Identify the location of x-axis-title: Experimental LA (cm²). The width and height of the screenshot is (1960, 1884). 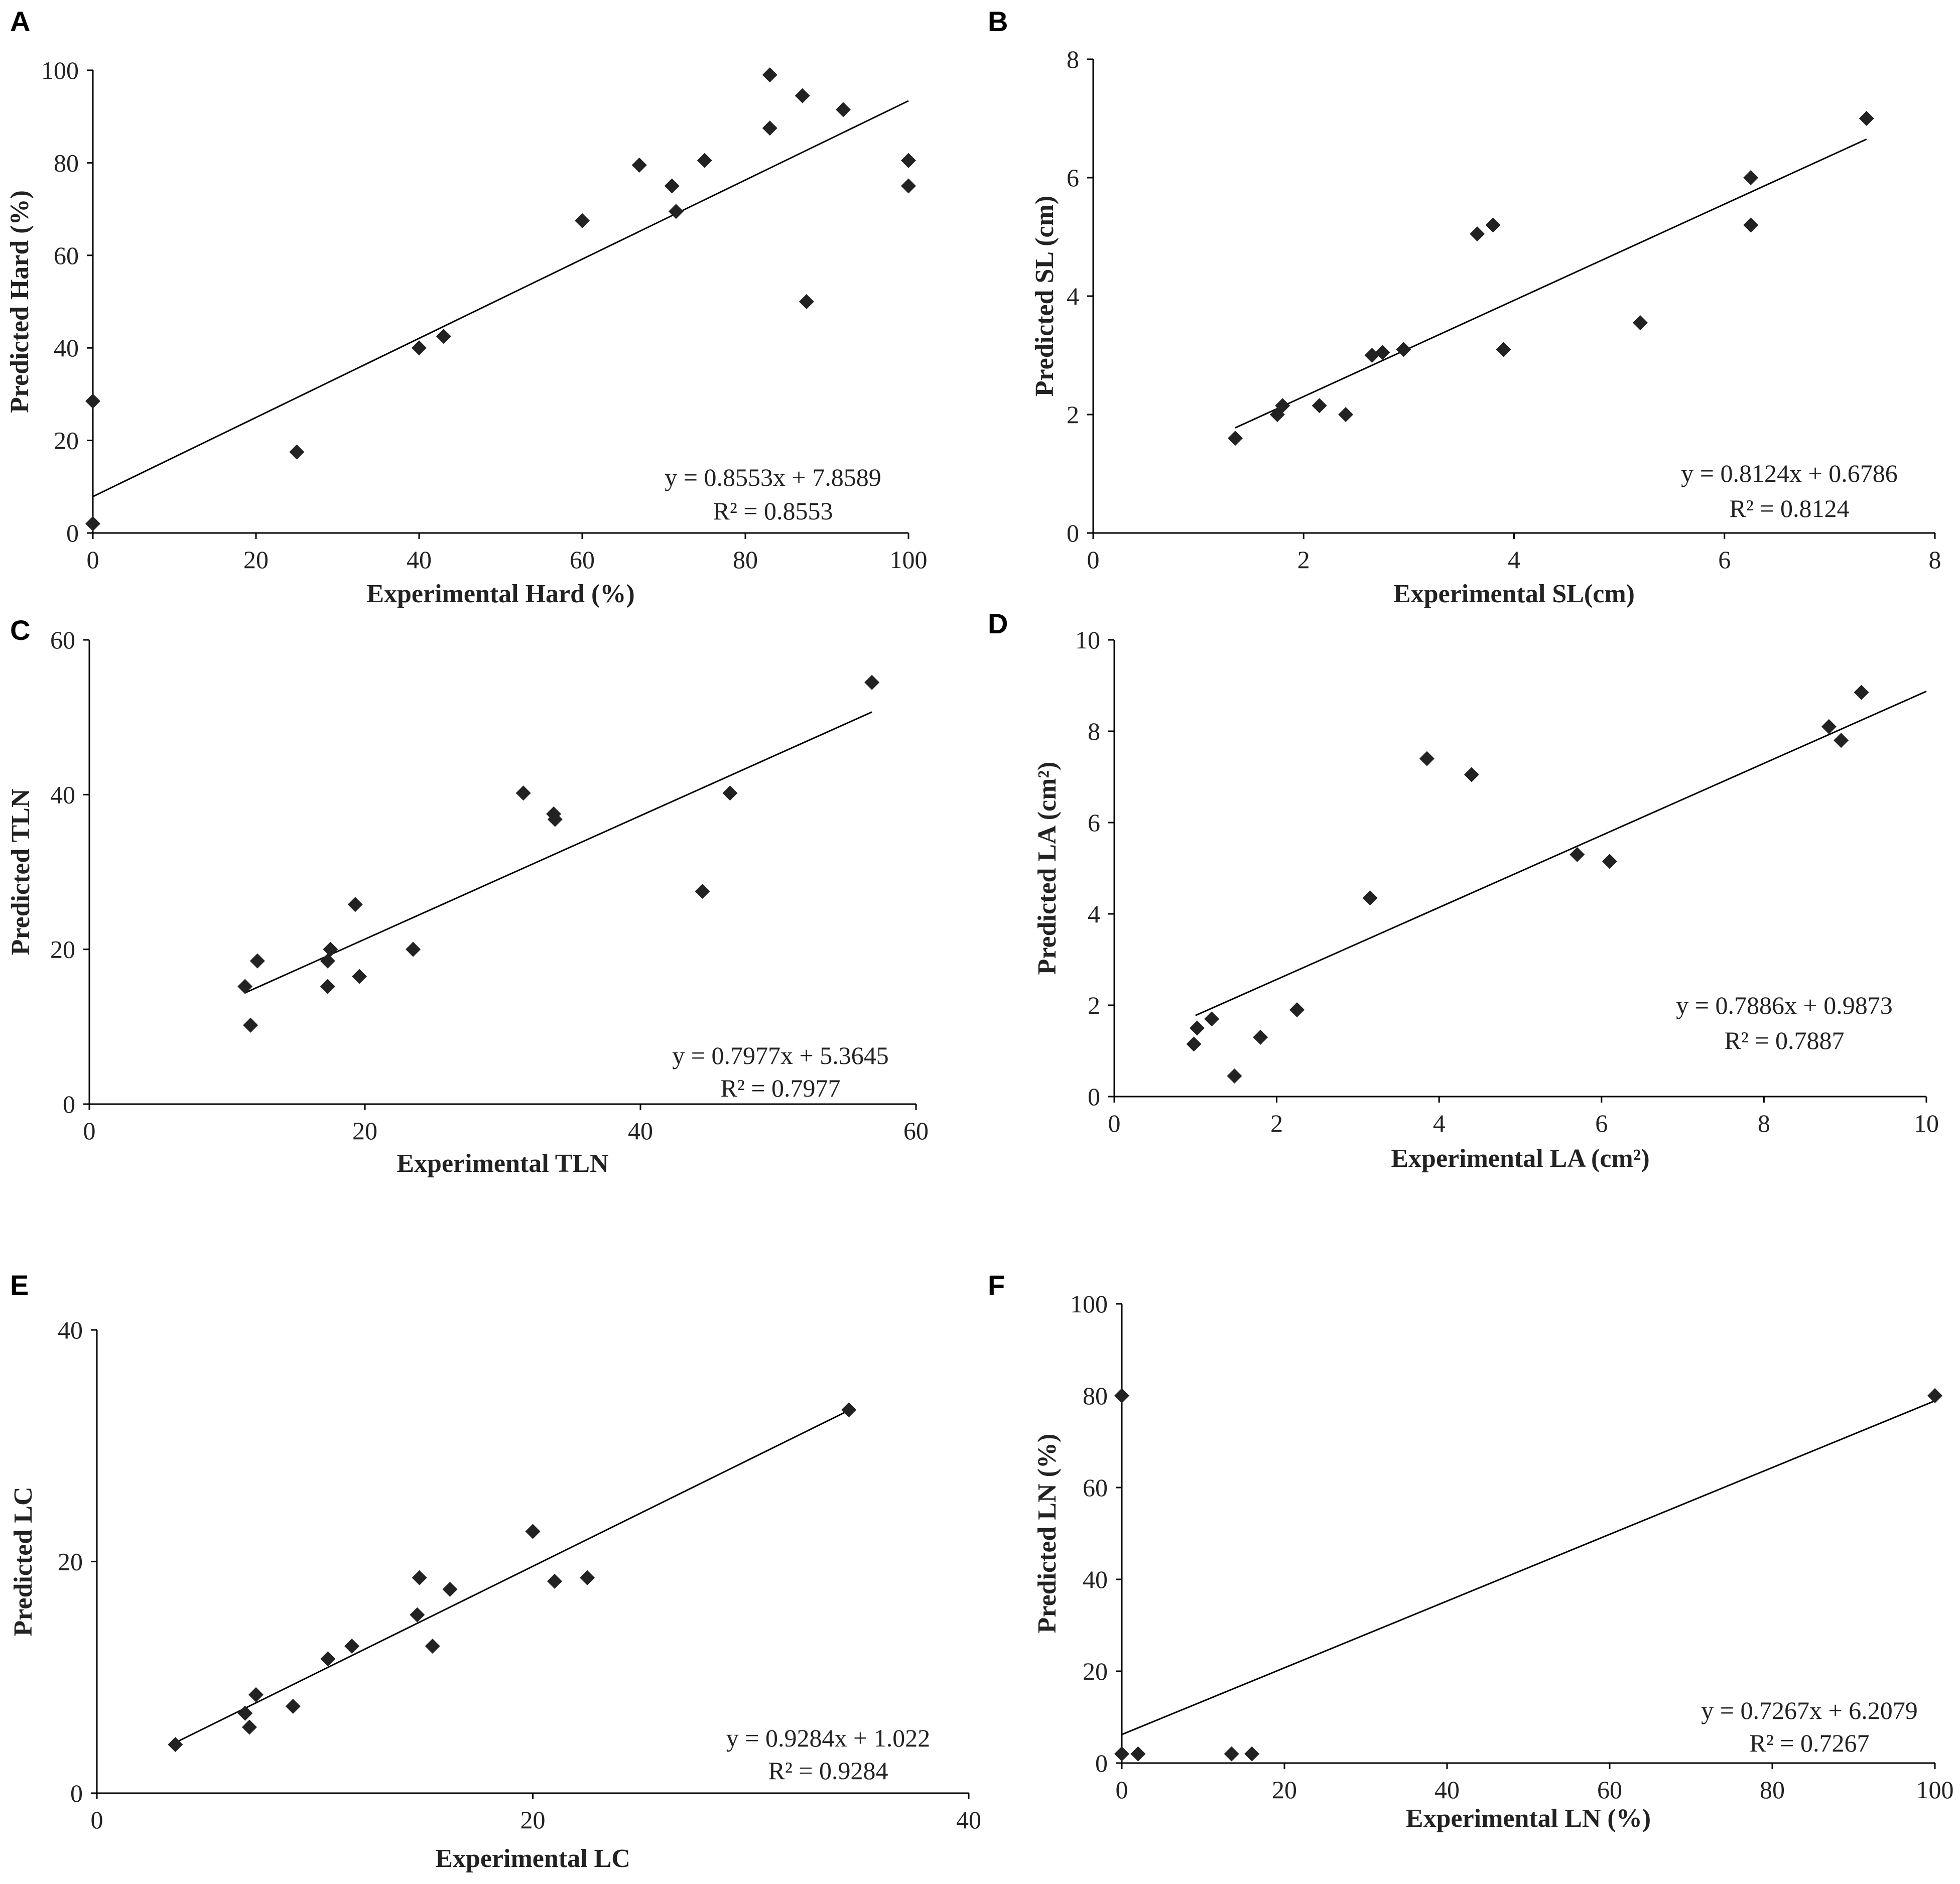
(1520, 1158).